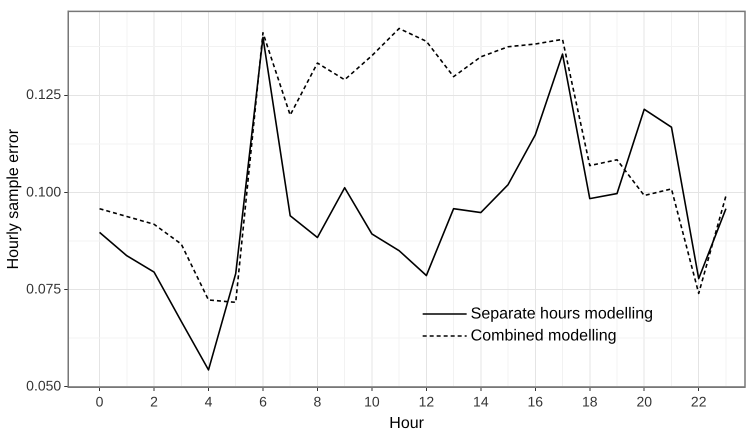 The height and width of the screenshot is (435, 753). What do you see at coordinates (372, 401) in the screenshot?
I see `x-tick-label: 10` at bounding box center [372, 401].